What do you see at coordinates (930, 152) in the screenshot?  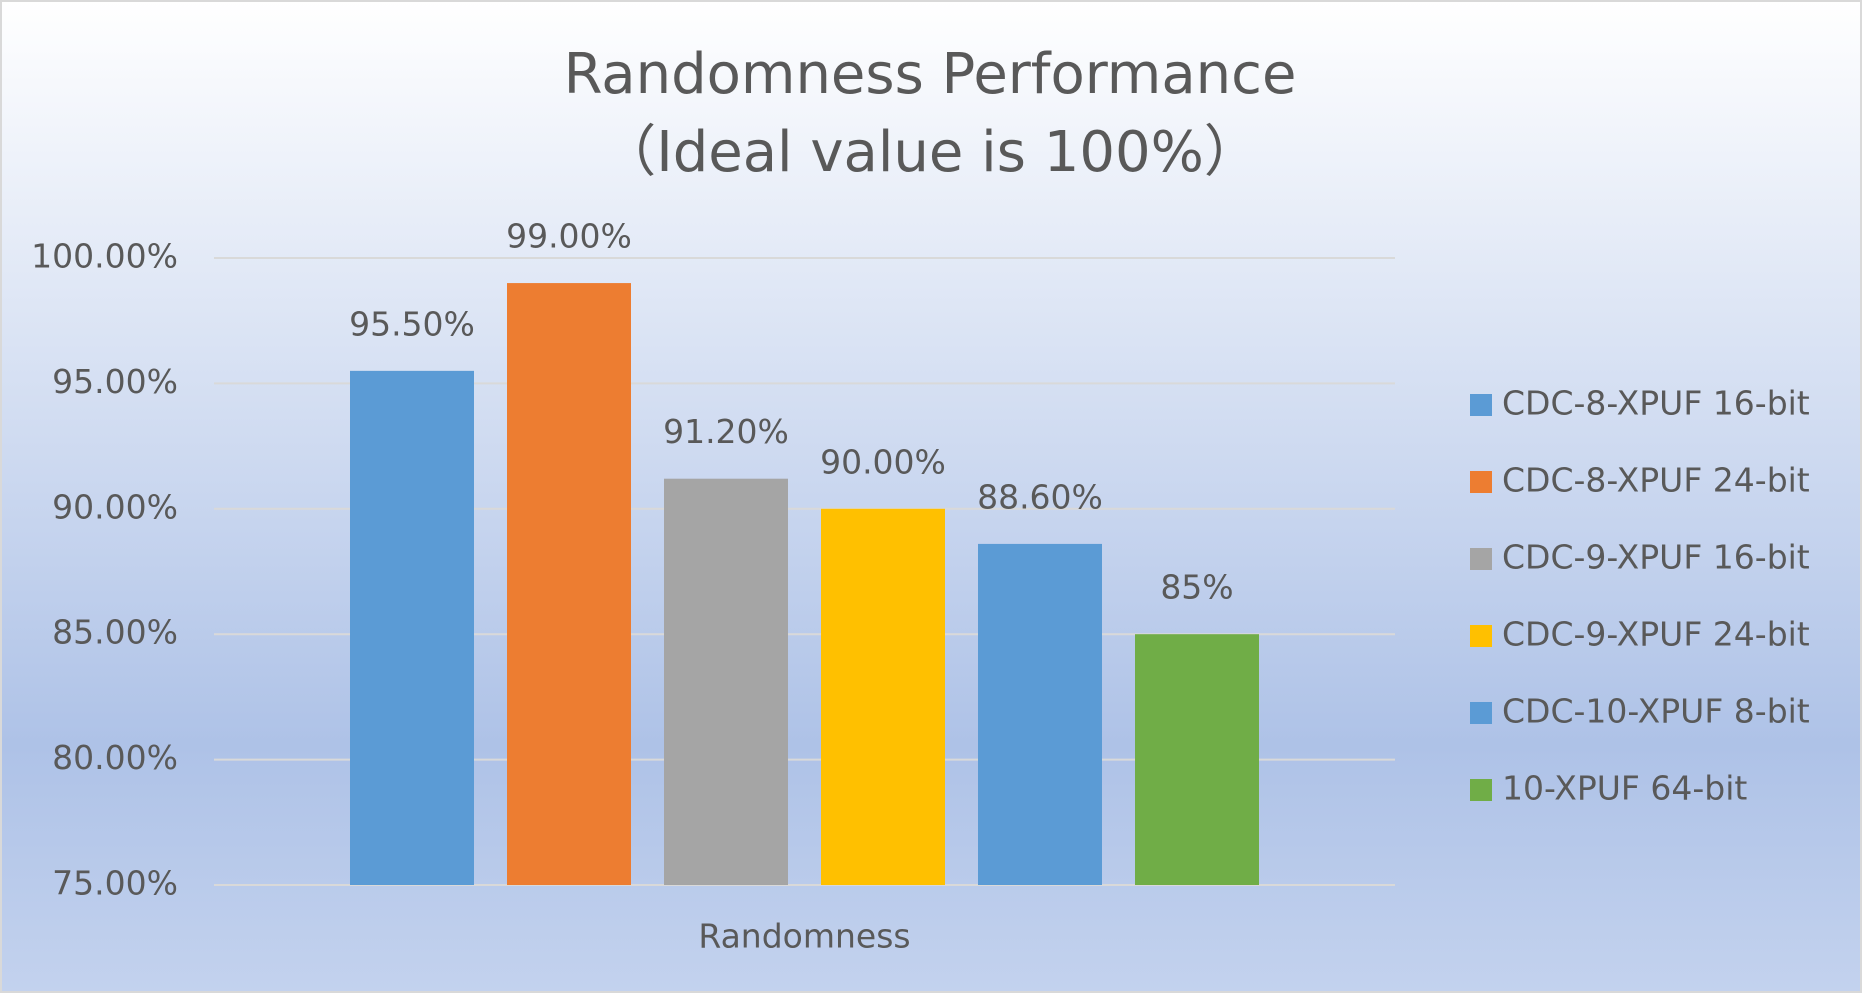 I see `chart-subtitle: （Ideal value is 100%）` at bounding box center [930, 152].